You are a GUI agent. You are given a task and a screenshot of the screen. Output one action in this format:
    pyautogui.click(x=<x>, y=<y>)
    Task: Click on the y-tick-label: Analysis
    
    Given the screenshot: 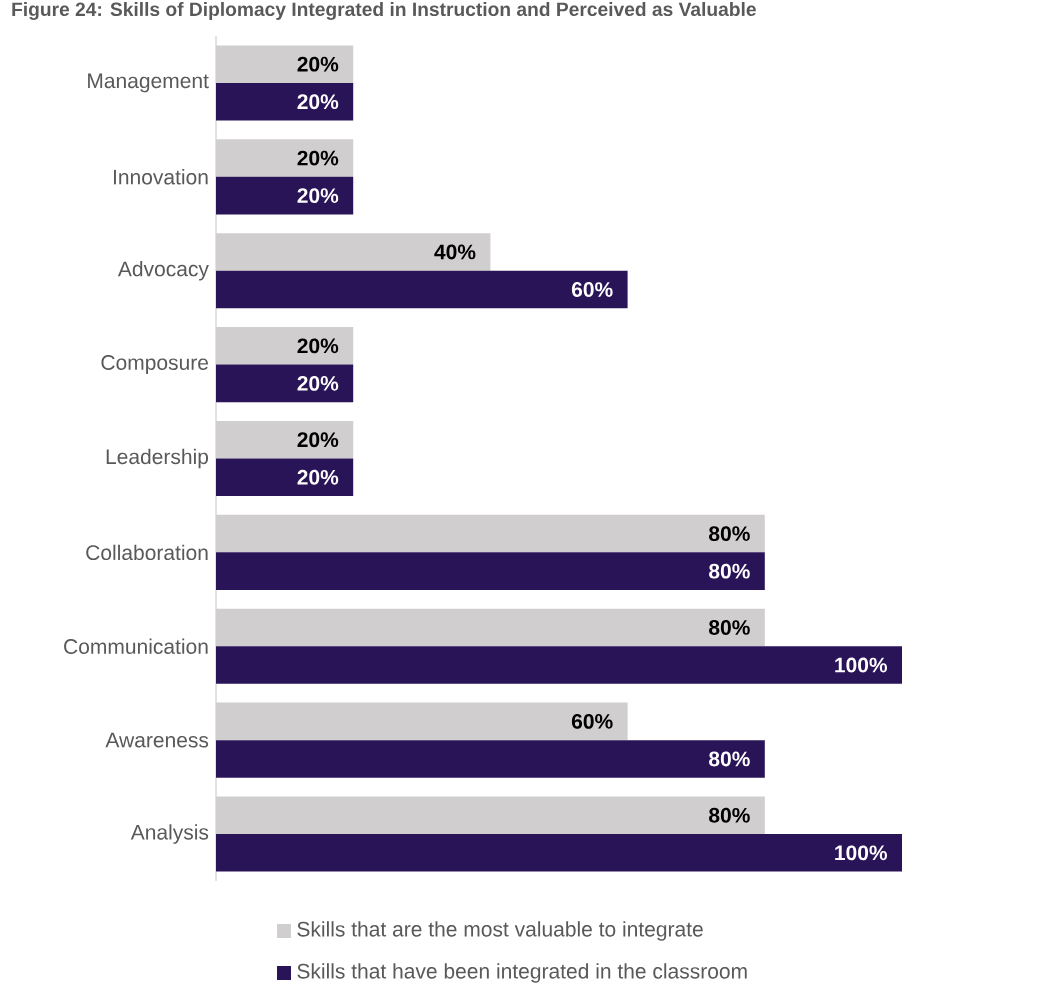 What is the action you would take?
    pyautogui.click(x=169, y=834)
    